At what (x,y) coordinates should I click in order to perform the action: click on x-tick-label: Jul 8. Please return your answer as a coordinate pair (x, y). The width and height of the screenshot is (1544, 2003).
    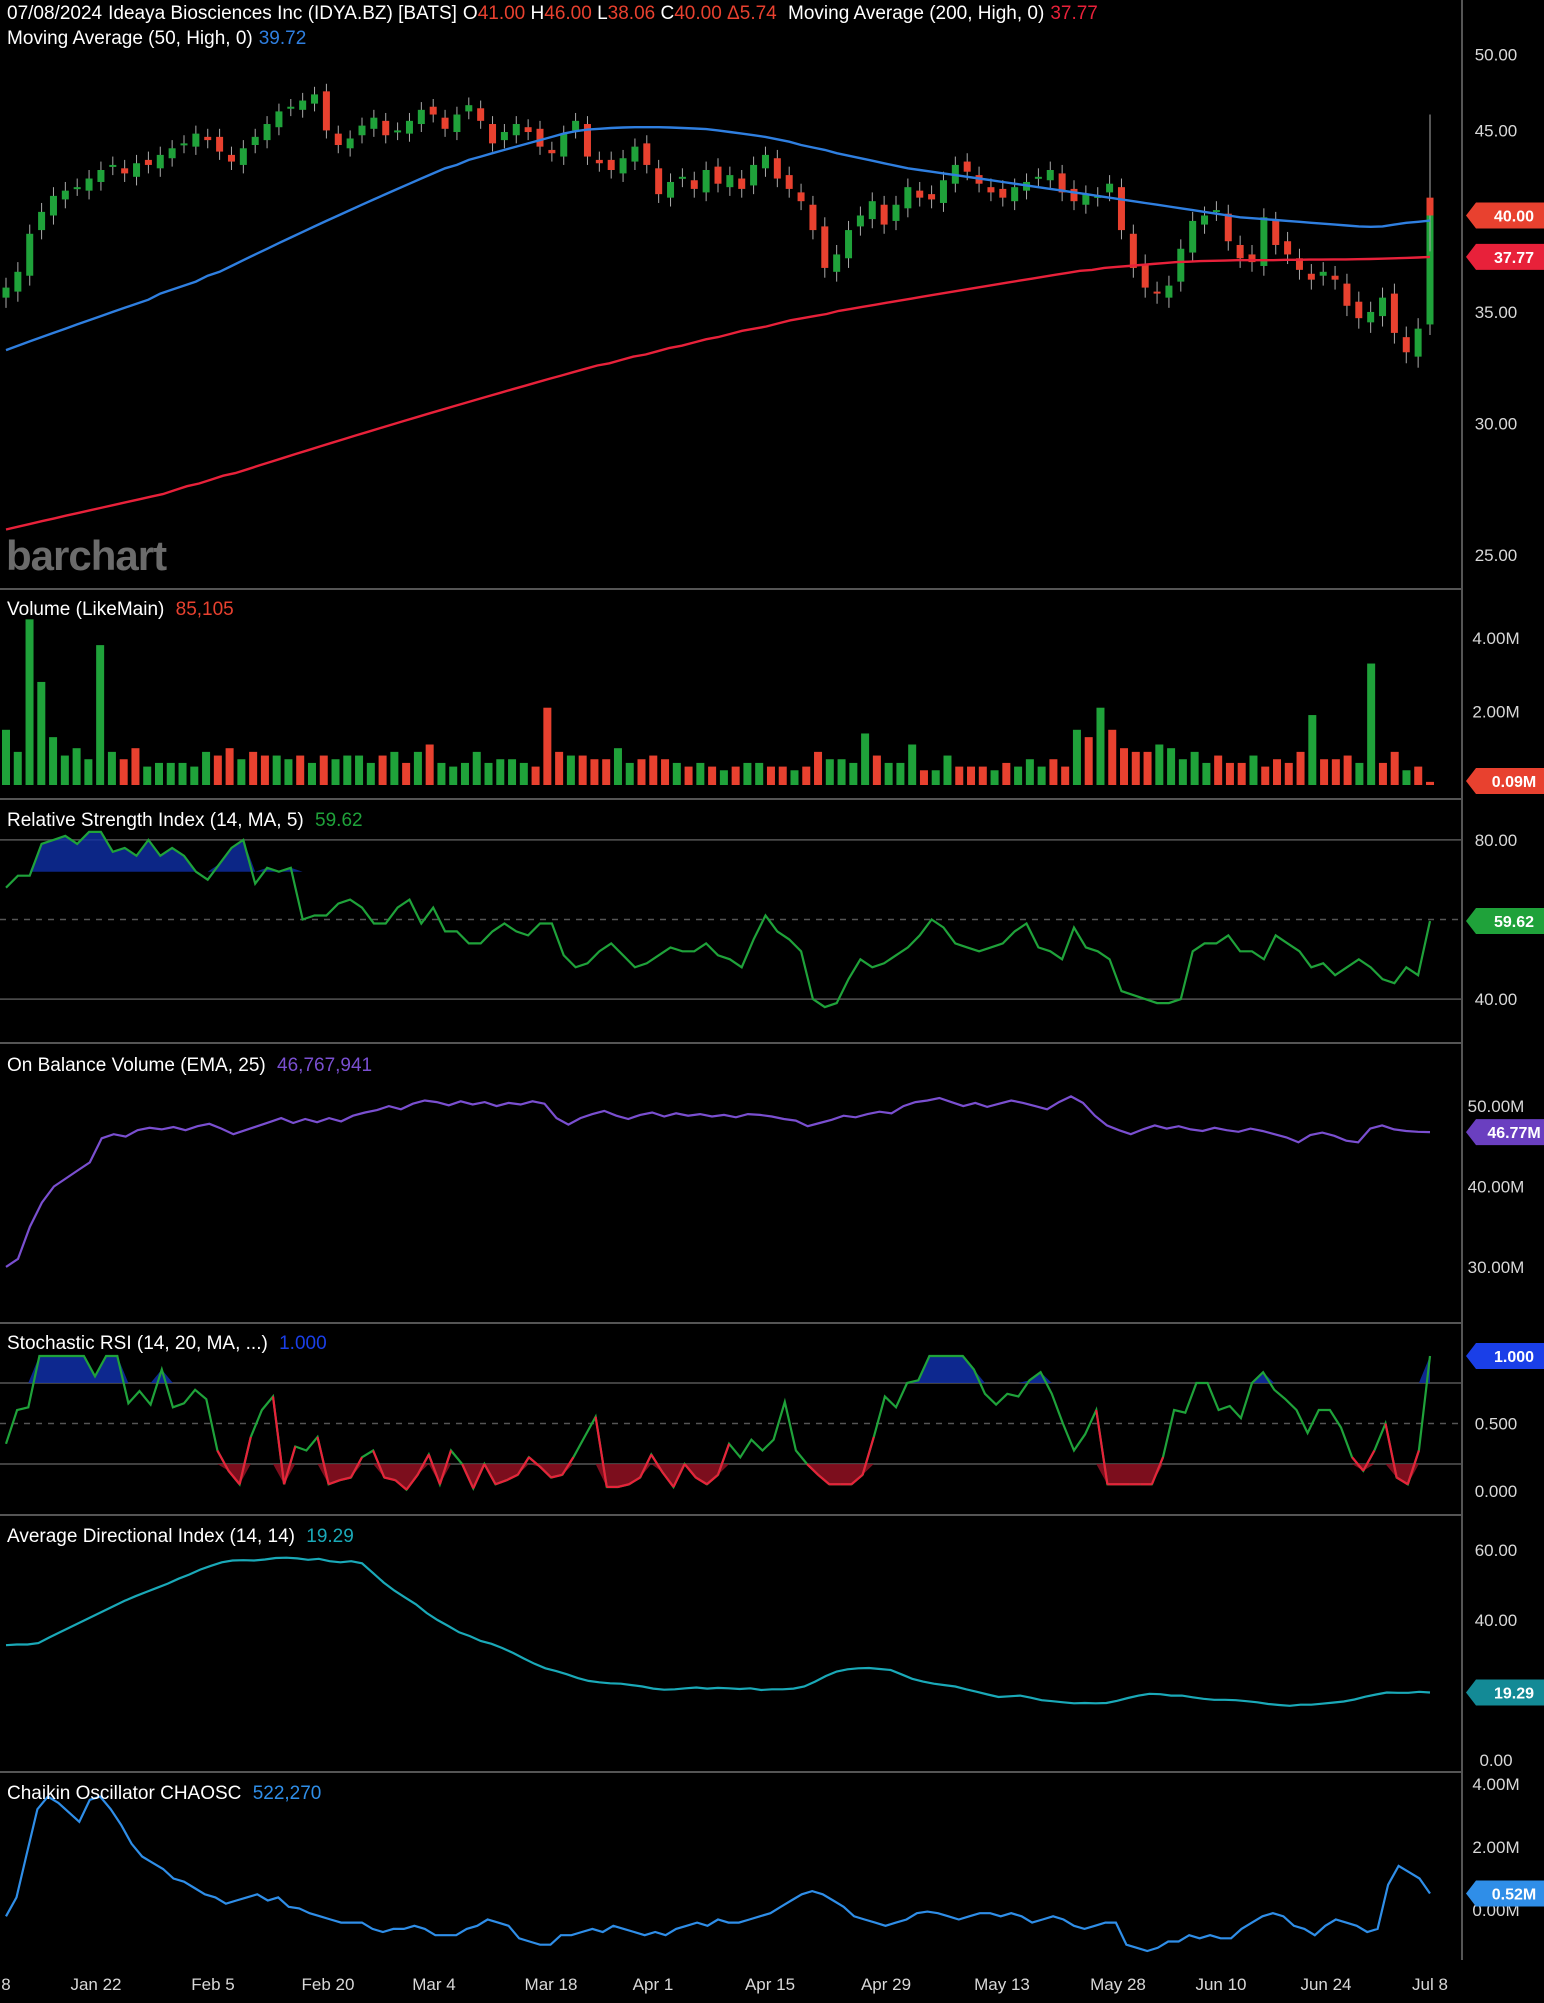
    Looking at the image, I should click on (1430, 1984).